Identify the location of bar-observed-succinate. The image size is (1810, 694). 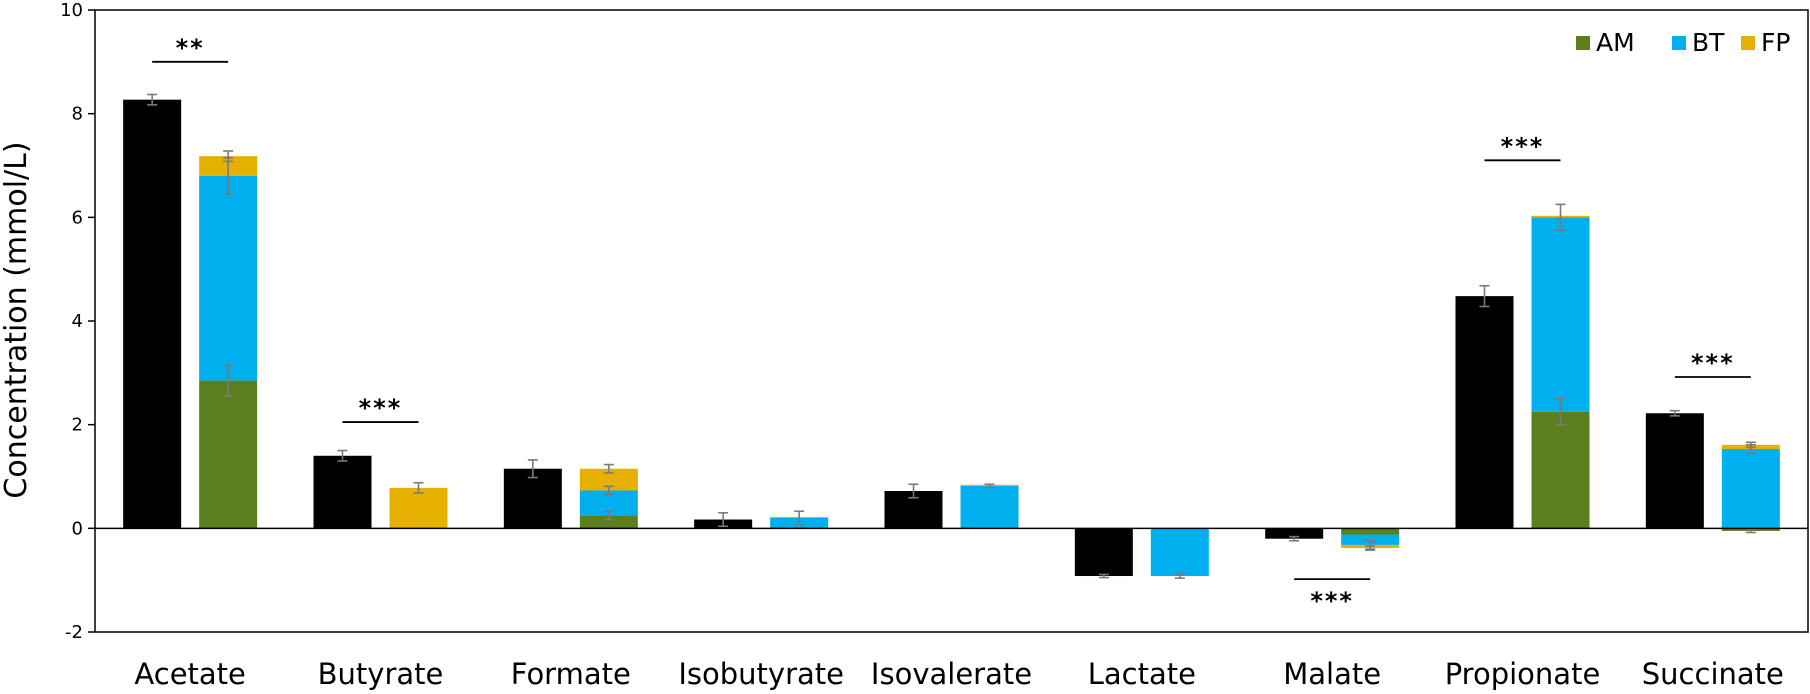
(1674, 471).